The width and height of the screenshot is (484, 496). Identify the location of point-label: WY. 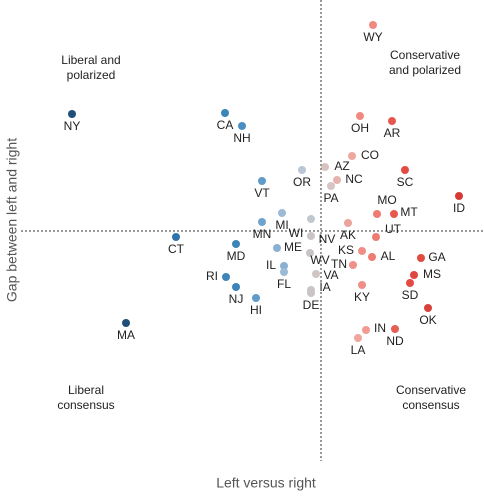
(372, 37).